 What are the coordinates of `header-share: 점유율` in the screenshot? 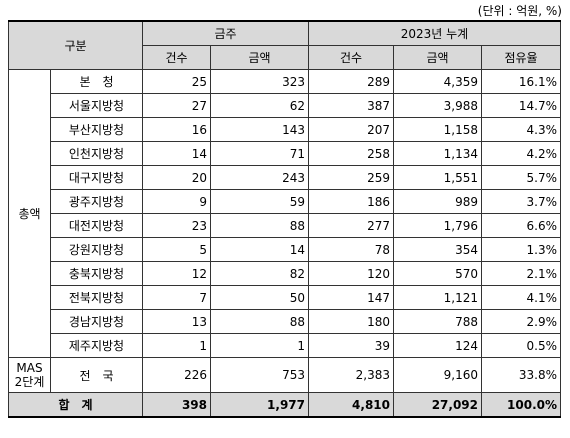 It's located at (521, 57).